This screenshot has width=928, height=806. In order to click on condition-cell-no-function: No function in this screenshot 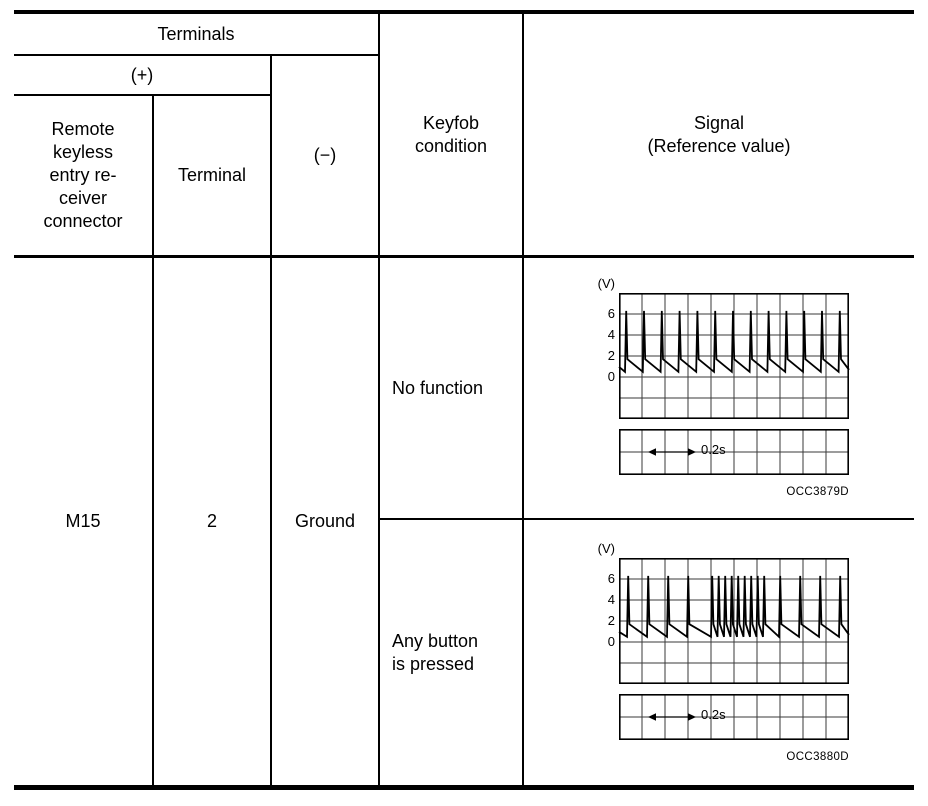, I will do `click(451, 388)`.